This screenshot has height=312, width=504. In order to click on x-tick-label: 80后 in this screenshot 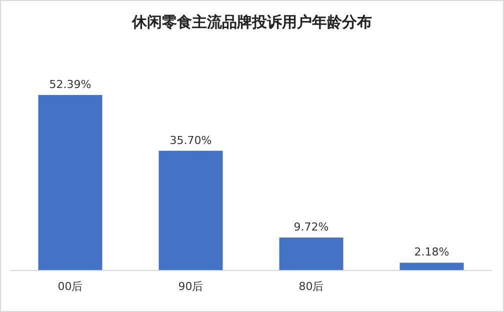, I will do `click(311, 286)`.